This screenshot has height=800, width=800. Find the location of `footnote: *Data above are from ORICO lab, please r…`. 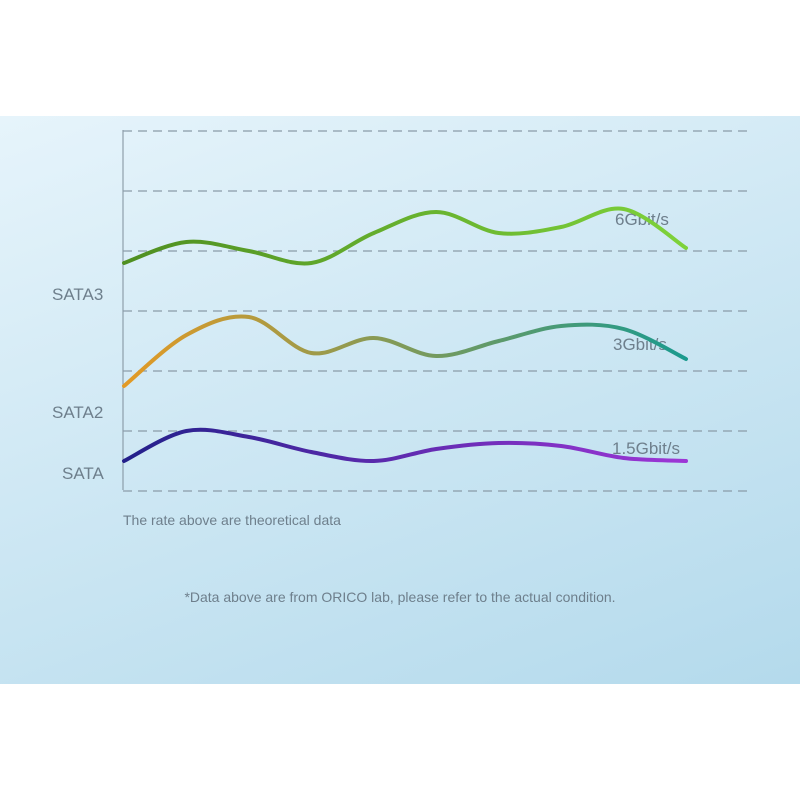

footnote: *Data above are from ORICO lab, please r… is located at coordinates (399, 597).